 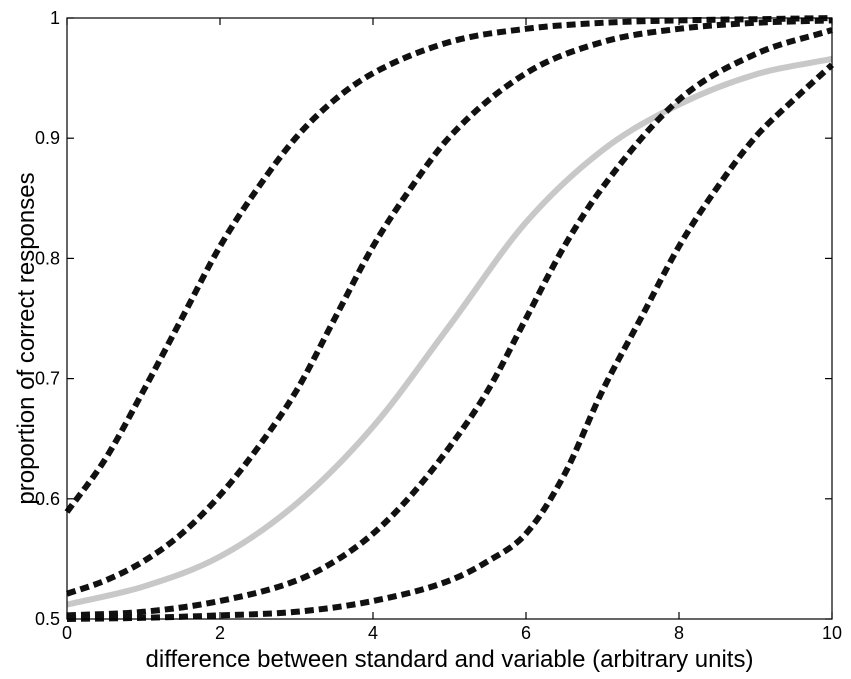 What do you see at coordinates (373, 633) in the screenshot?
I see `x-tick-label: 4` at bounding box center [373, 633].